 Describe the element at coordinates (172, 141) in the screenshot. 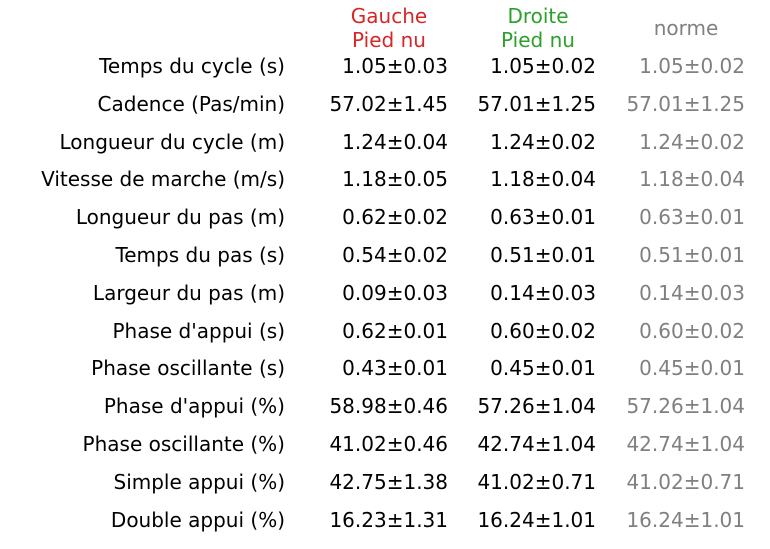

I see `row-label: Longueur du cycle (m)` at that location.